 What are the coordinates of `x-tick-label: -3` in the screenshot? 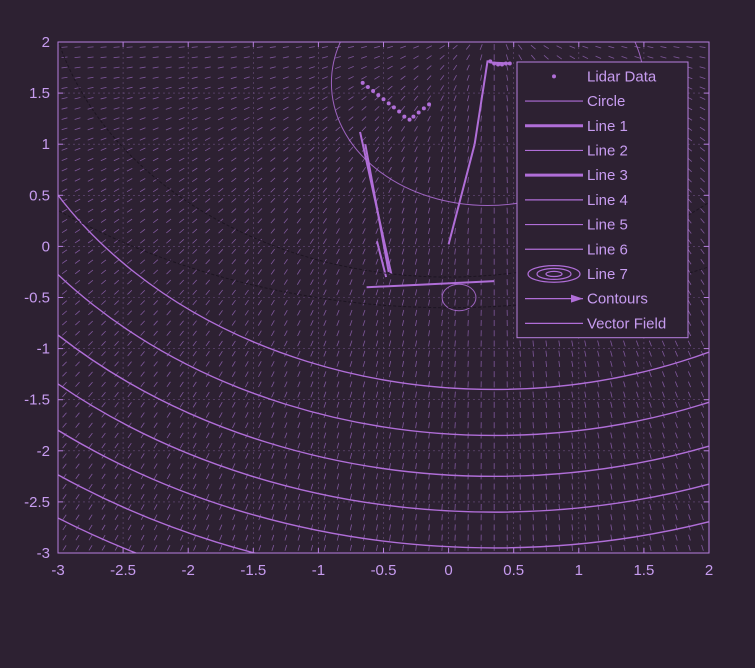 It's located at (57, 570).